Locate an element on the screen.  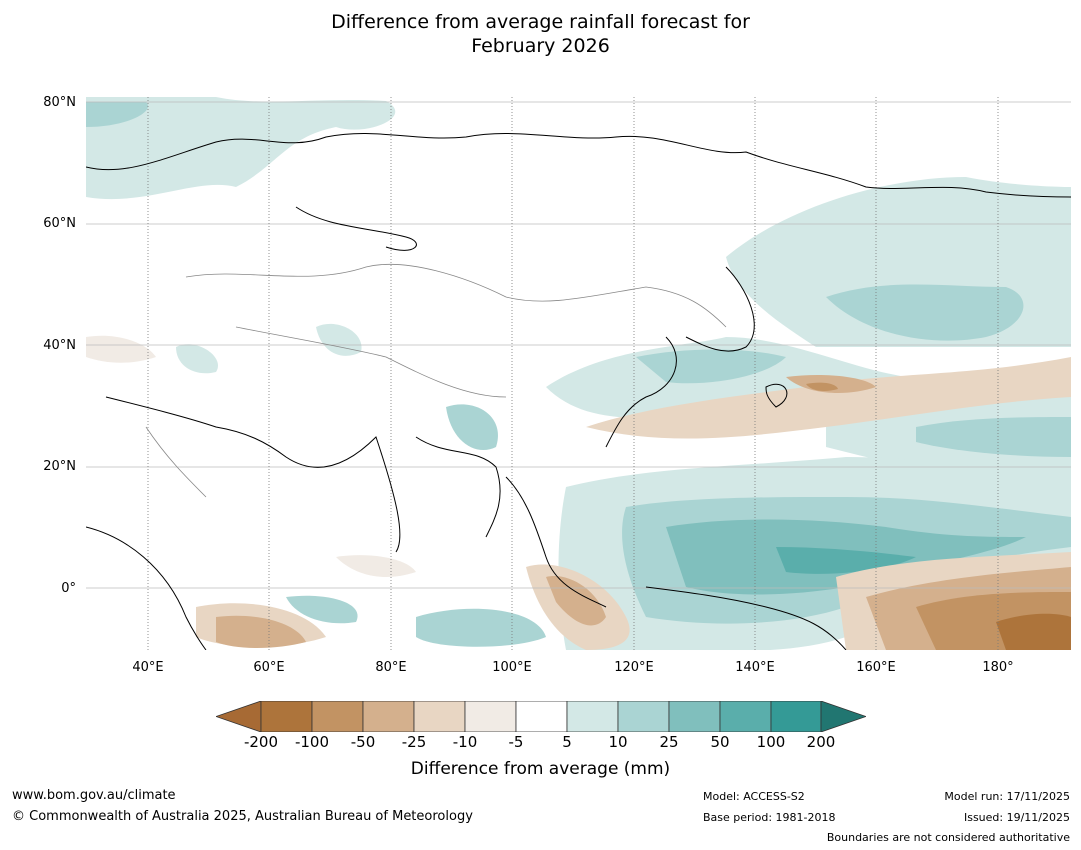
lat-label-0: 0° is located at coordinates (68, 588).